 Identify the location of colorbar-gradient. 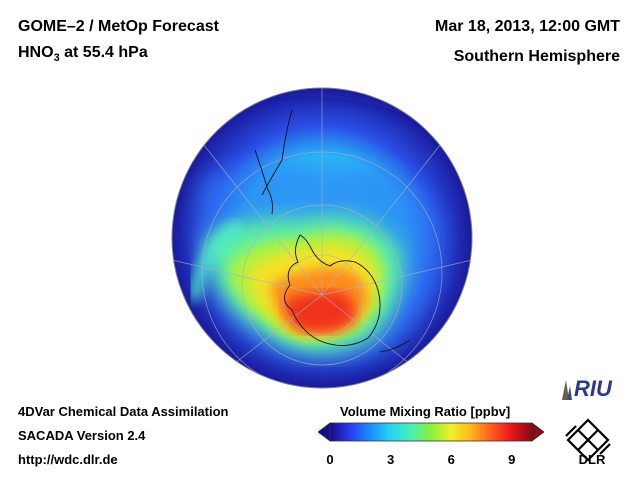
(431, 432).